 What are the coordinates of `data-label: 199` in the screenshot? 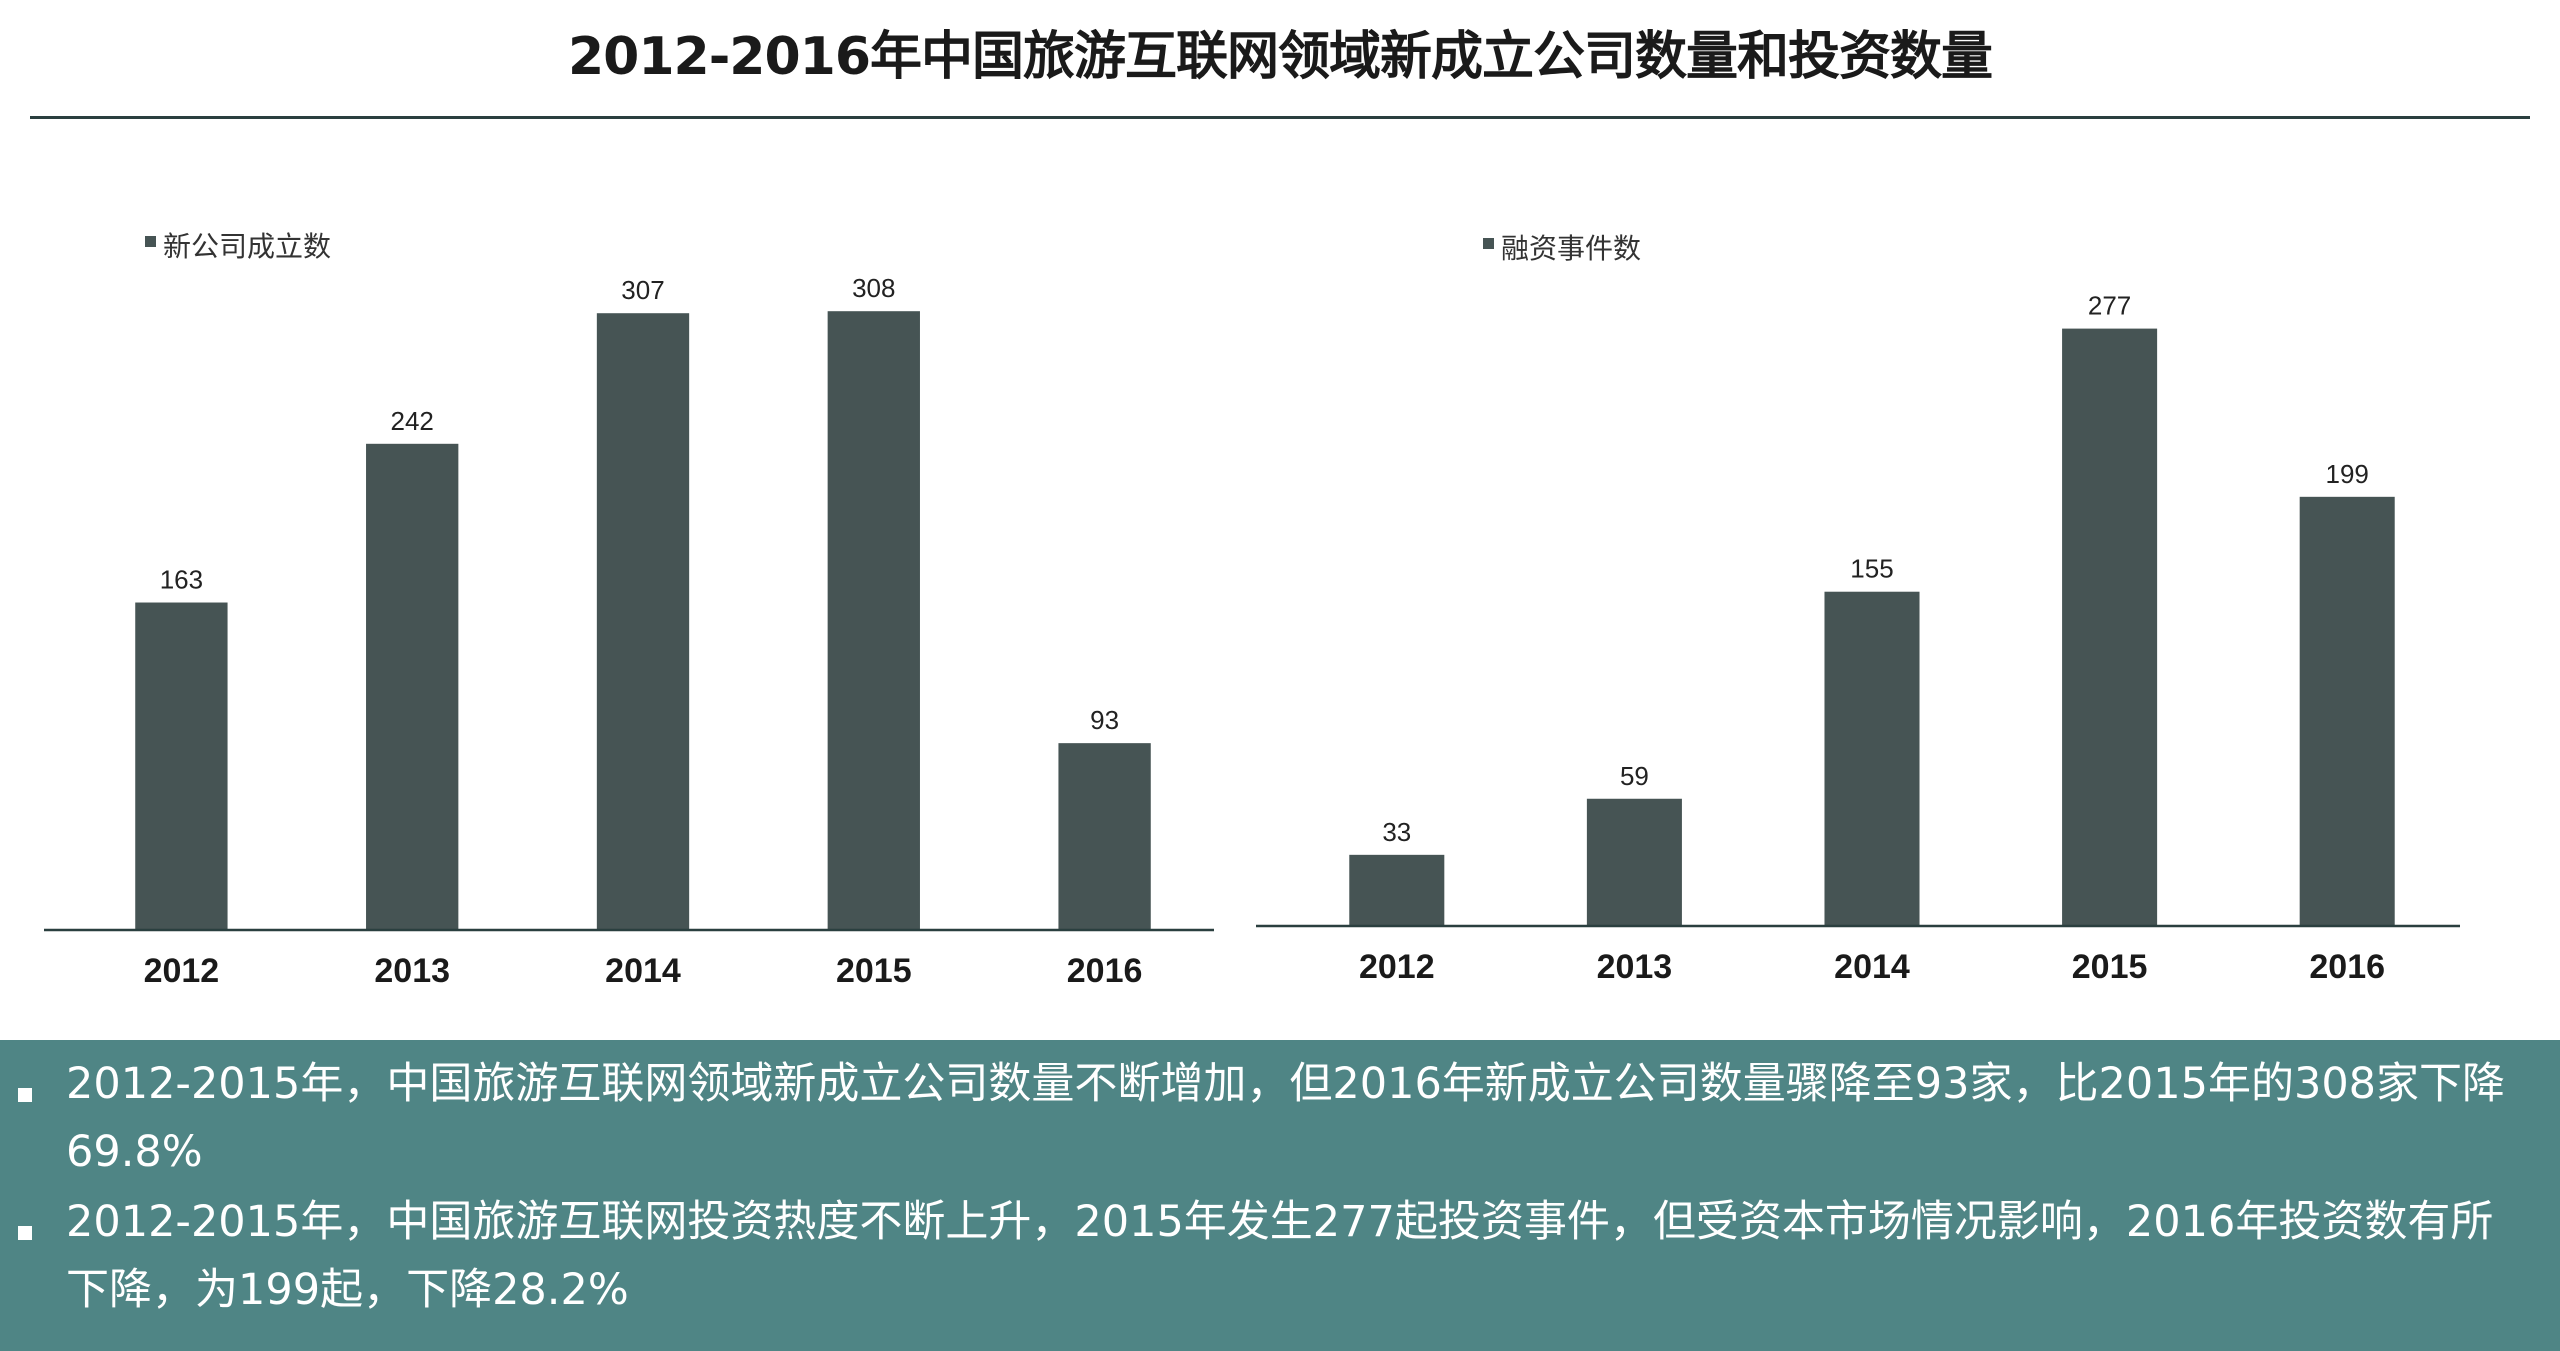 It's located at (2347, 474).